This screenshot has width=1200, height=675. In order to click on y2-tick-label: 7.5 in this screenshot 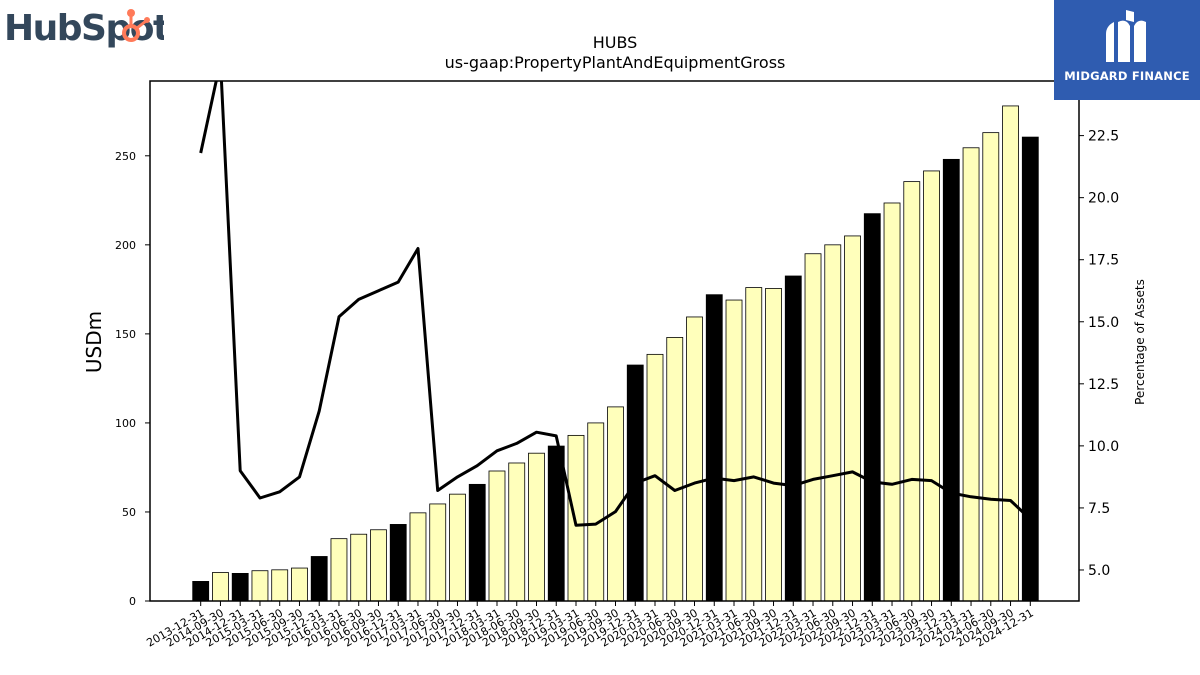, I will do `click(1099, 509)`.